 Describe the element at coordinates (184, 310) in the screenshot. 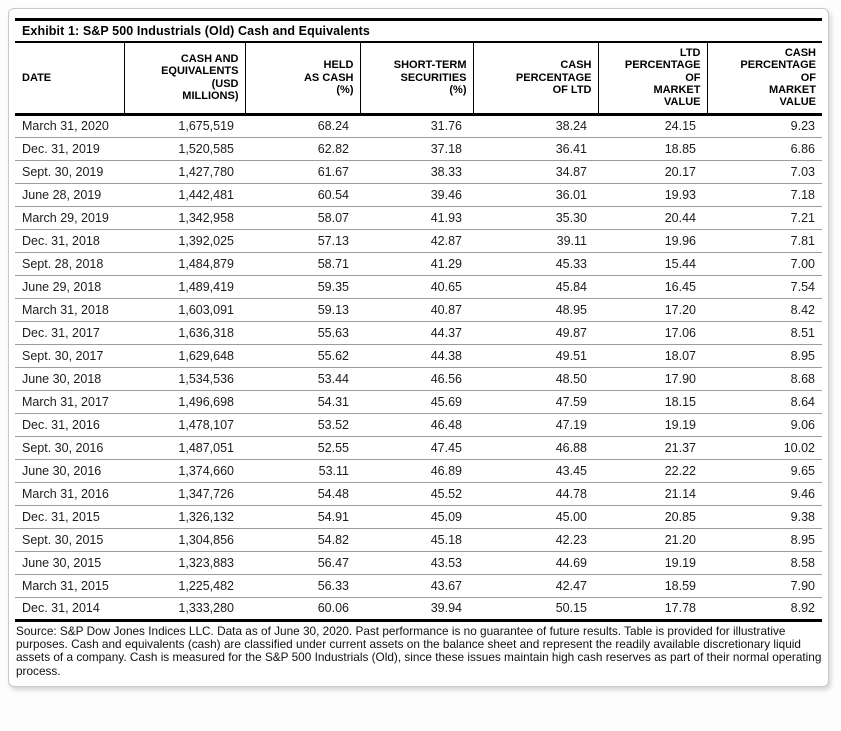

I see `cell-cash-and-equivalents: 1,603,091` at that location.